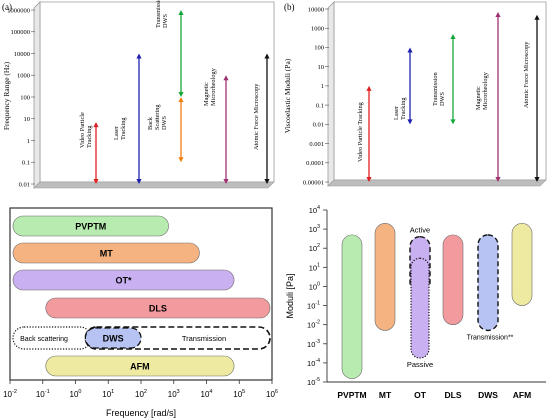 This screenshot has height=420, width=550. Describe the element at coordinates (314, 267) in the screenshot. I see `panel-d-y-tick-label: 10¹` at that location.